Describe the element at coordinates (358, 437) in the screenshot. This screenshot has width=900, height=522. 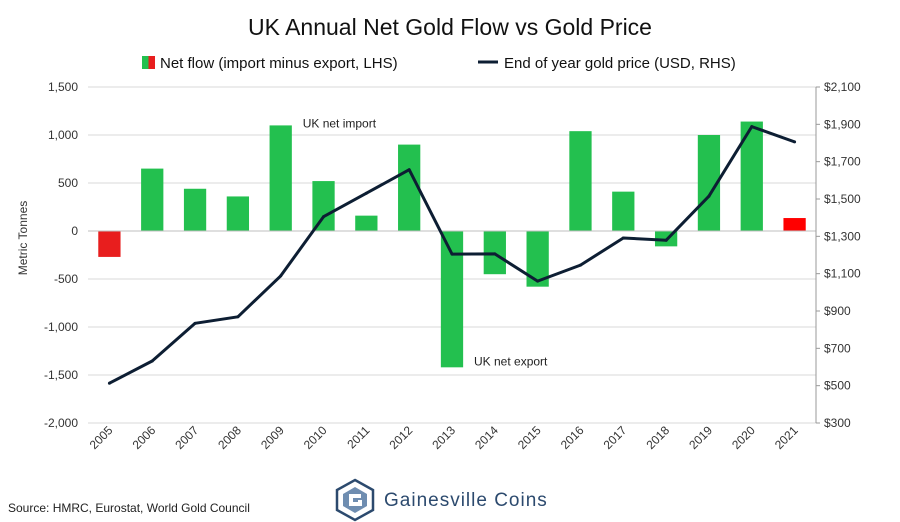
I see `x-tick-label-2011: 2011` at that location.